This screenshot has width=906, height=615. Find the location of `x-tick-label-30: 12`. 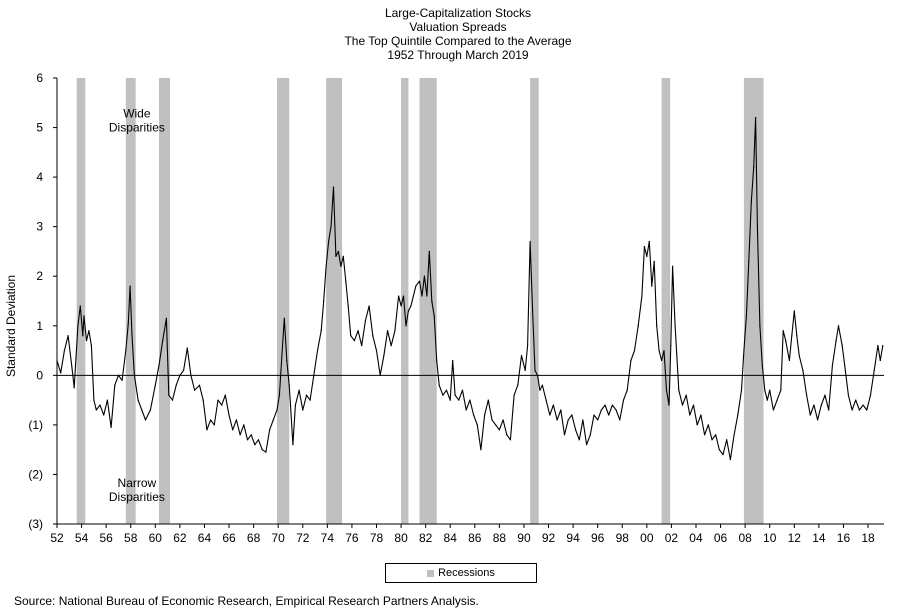

x-tick-label-30: 12 is located at coordinates (795, 538).